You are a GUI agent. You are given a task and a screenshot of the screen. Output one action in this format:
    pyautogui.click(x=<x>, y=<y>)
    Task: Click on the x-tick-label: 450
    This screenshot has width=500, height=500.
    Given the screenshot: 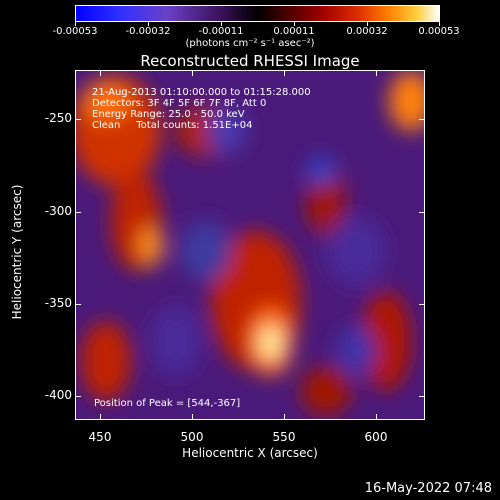 What is the action you would take?
    pyautogui.click(x=100, y=437)
    